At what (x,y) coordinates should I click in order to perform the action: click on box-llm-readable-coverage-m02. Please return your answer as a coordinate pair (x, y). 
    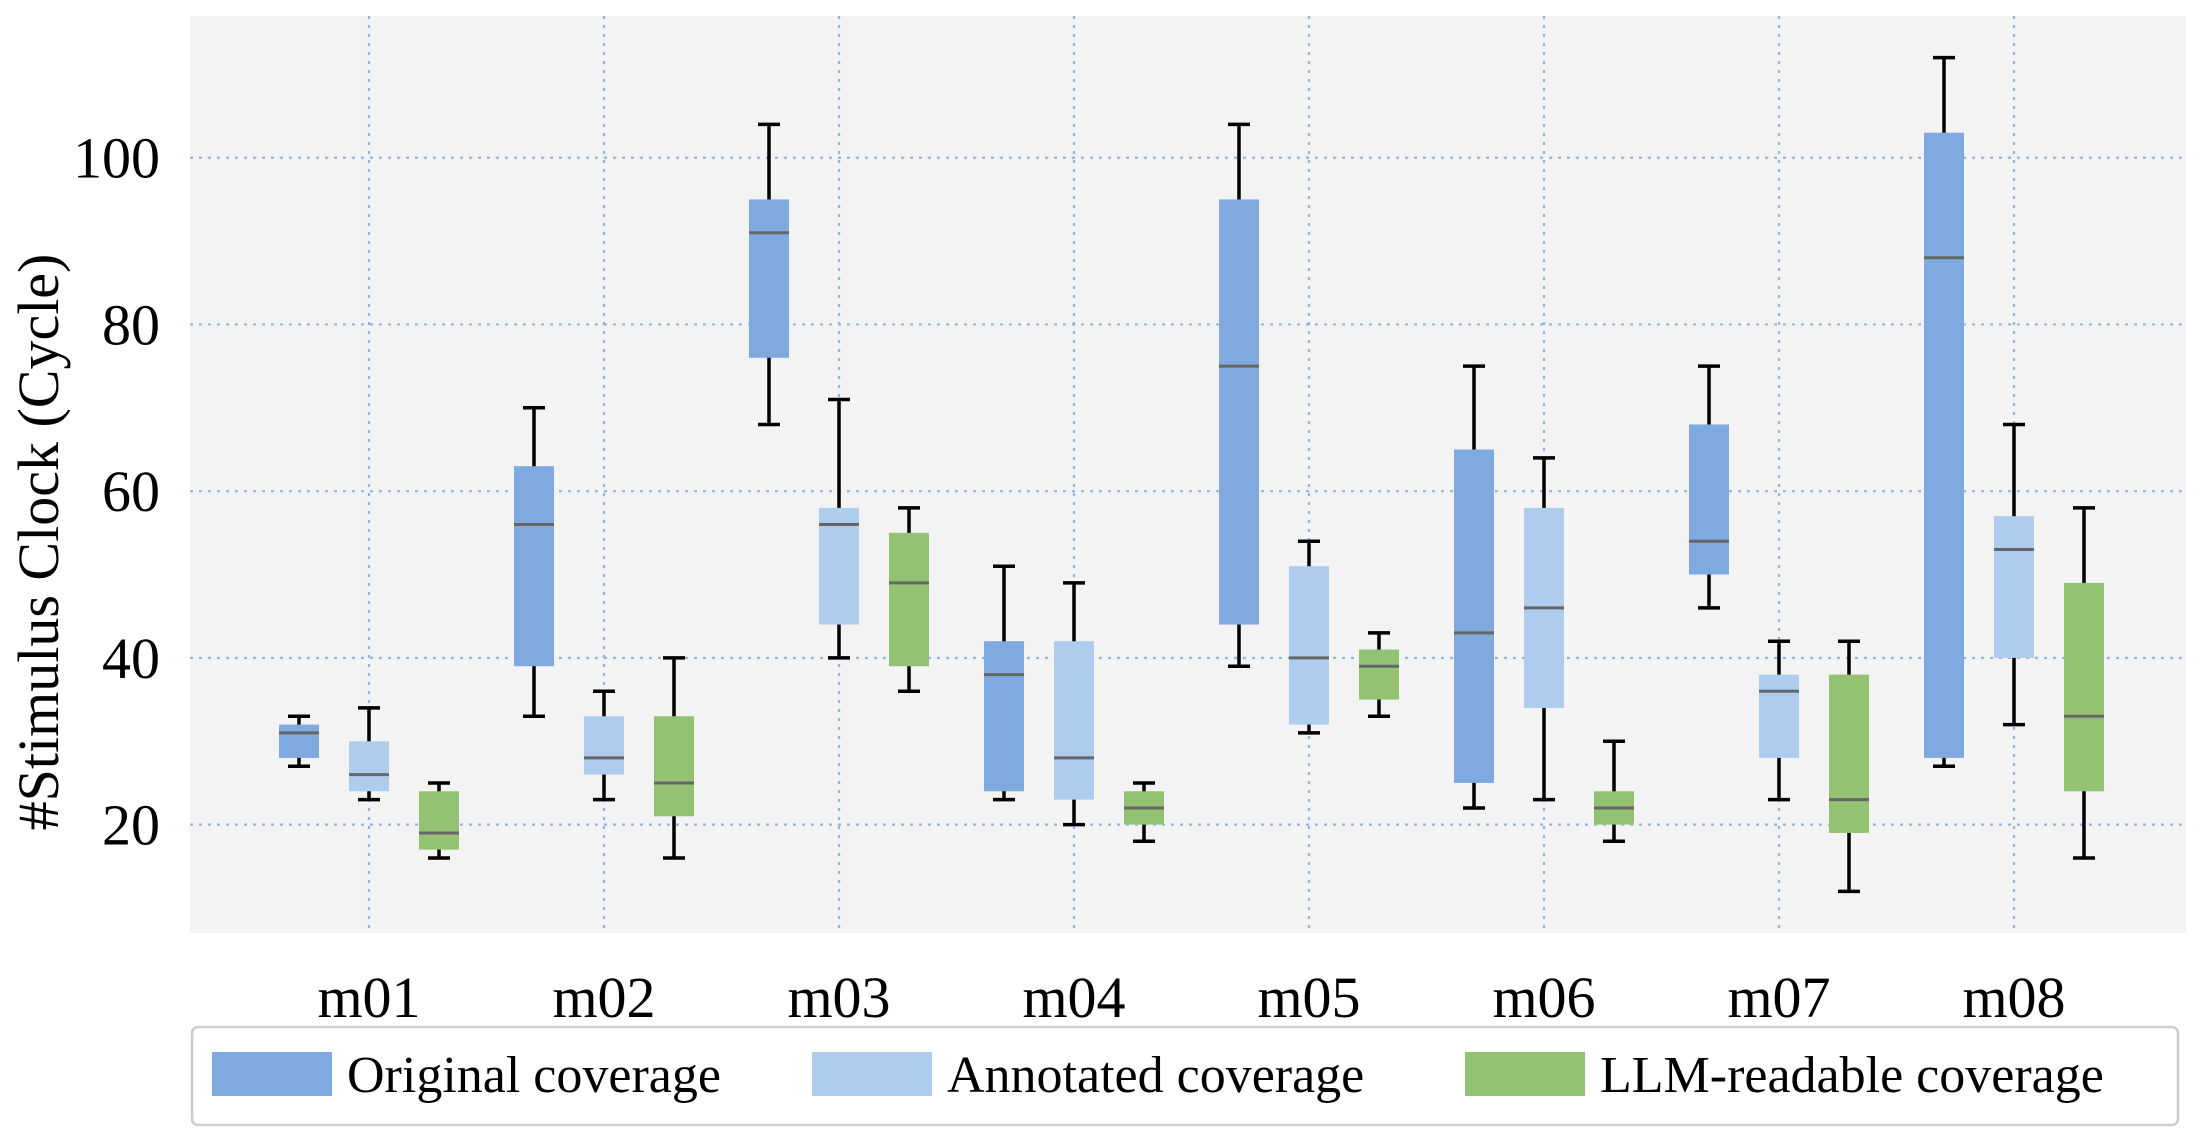
    Looking at the image, I should click on (674, 758).